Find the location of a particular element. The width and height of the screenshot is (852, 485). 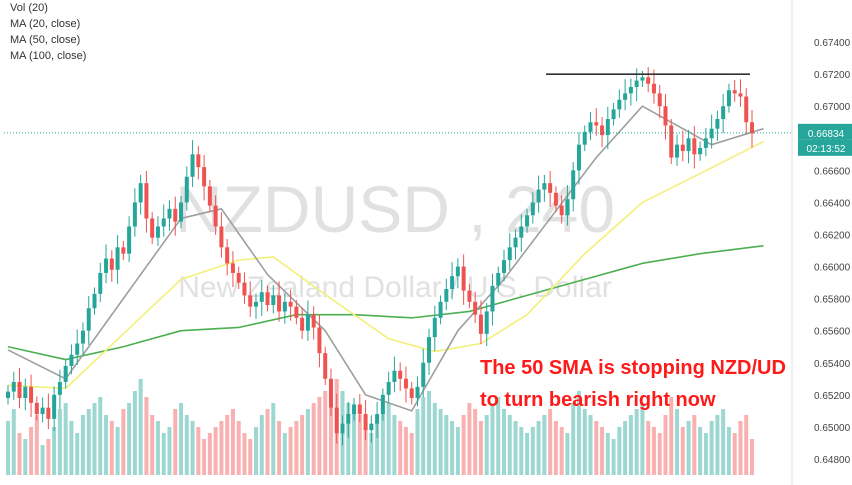

y-tick-label: 0.65600 is located at coordinates (832, 332).